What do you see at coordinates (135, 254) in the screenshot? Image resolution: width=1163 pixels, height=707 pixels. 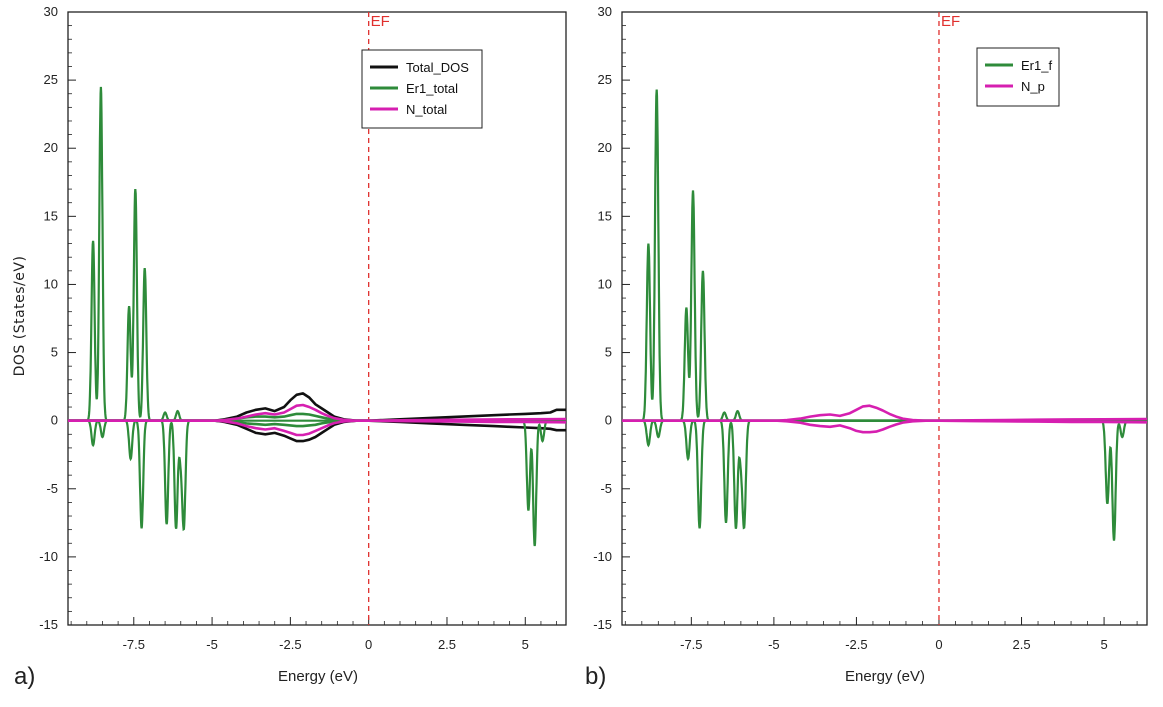 I see `series-Er1_total-peaks-up` at bounding box center [135, 254].